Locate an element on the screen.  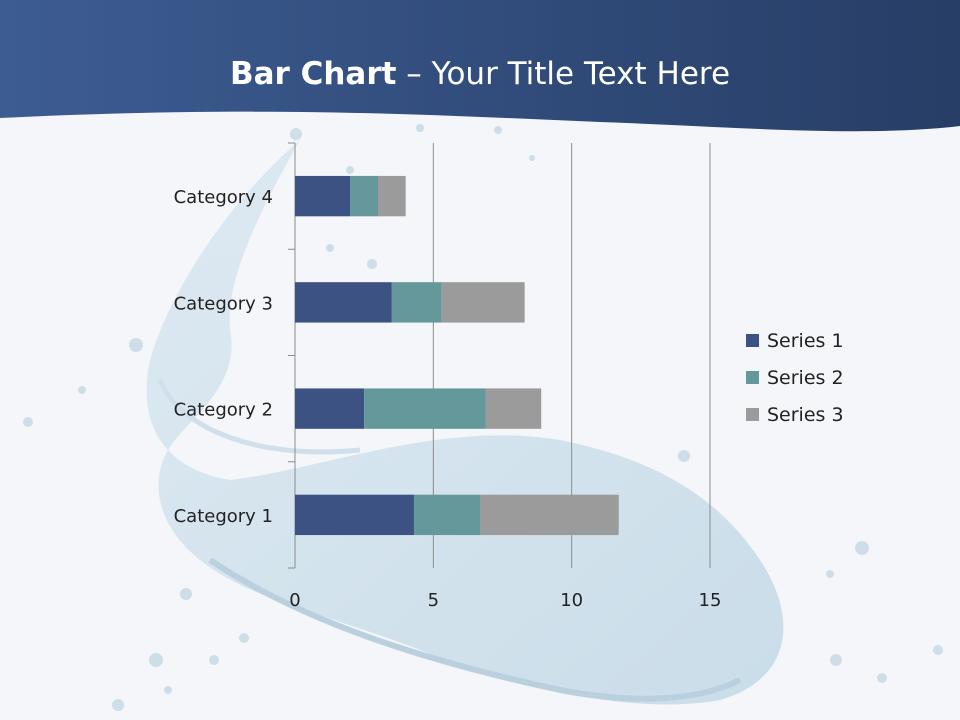
title-bold: Bar Chart is located at coordinates (313, 74).